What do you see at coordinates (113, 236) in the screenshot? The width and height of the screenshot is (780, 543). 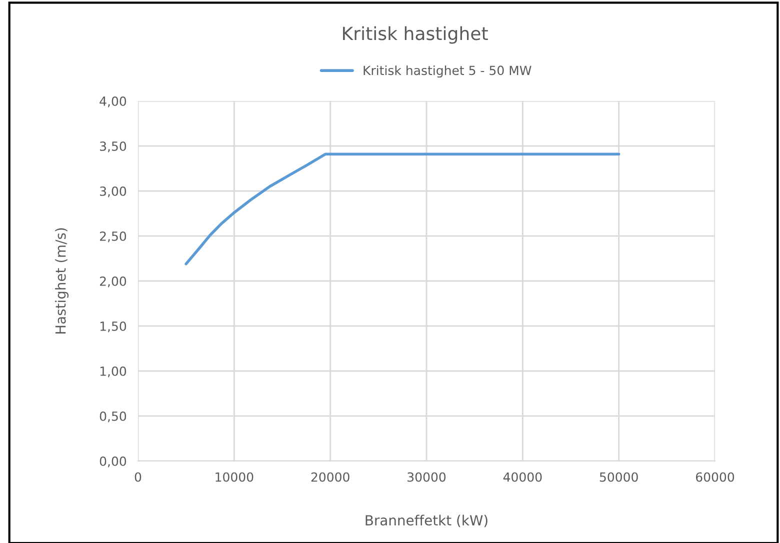 I see `y-tick-label: 2,50` at bounding box center [113, 236].